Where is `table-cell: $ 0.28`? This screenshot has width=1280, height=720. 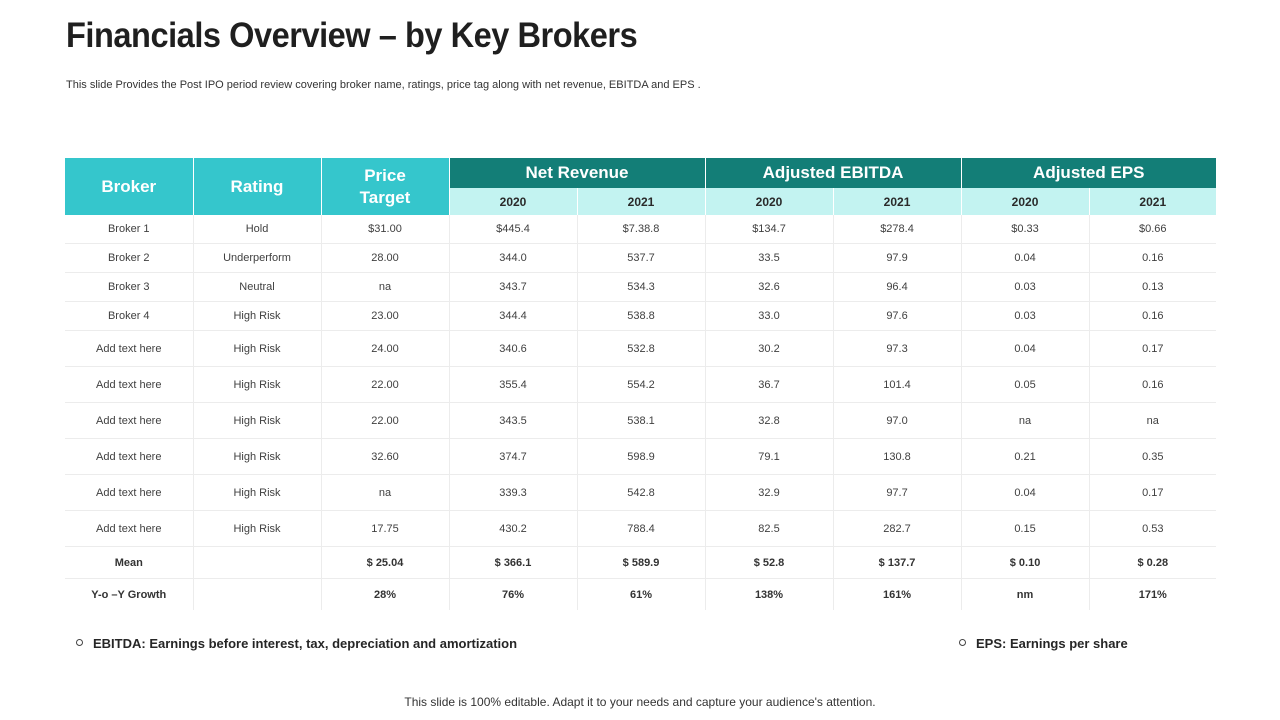 table-cell: $ 0.28 is located at coordinates (1153, 562).